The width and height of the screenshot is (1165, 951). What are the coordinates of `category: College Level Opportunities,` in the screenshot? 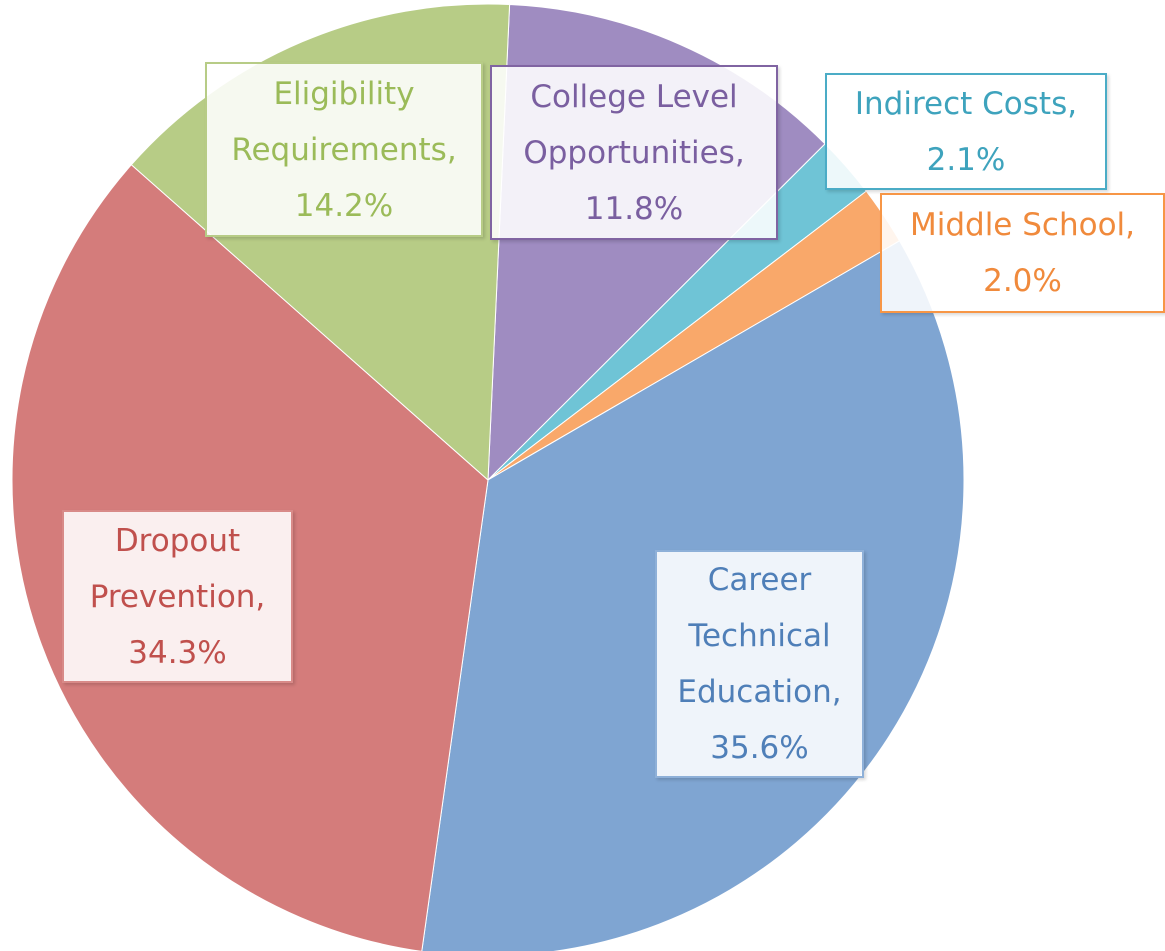 It's located at (634, 124).